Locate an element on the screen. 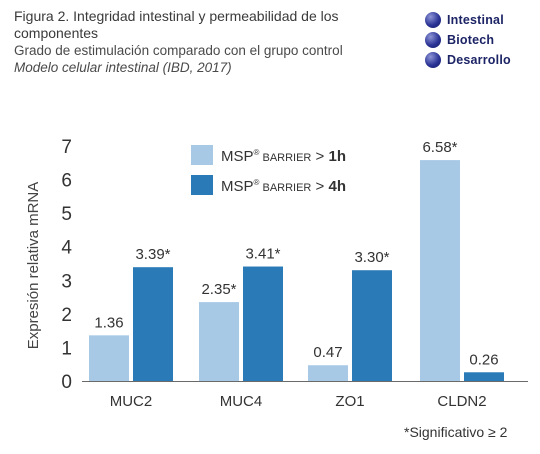 Image resolution: width=540 pixels, height=454 pixels. x-tick-label: CLDN2 is located at coordinates (461, 401).